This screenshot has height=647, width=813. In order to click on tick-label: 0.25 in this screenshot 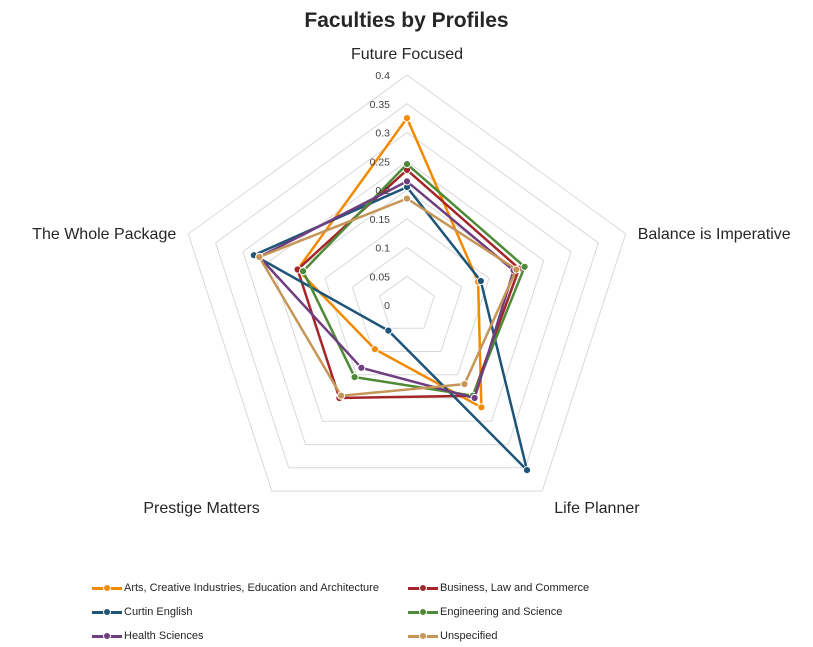, I will do `click(380, 162)`.